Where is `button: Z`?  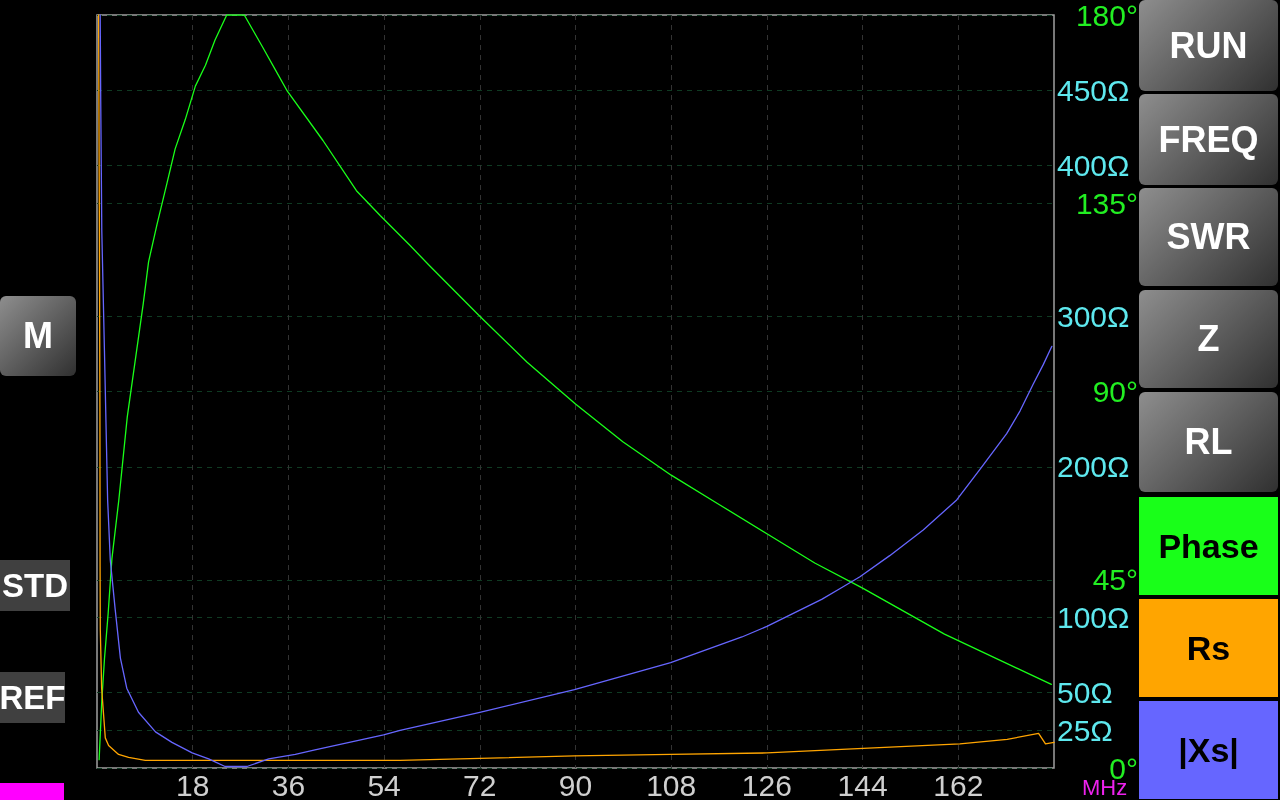
button: Z is located at coordinates (1208, 339).